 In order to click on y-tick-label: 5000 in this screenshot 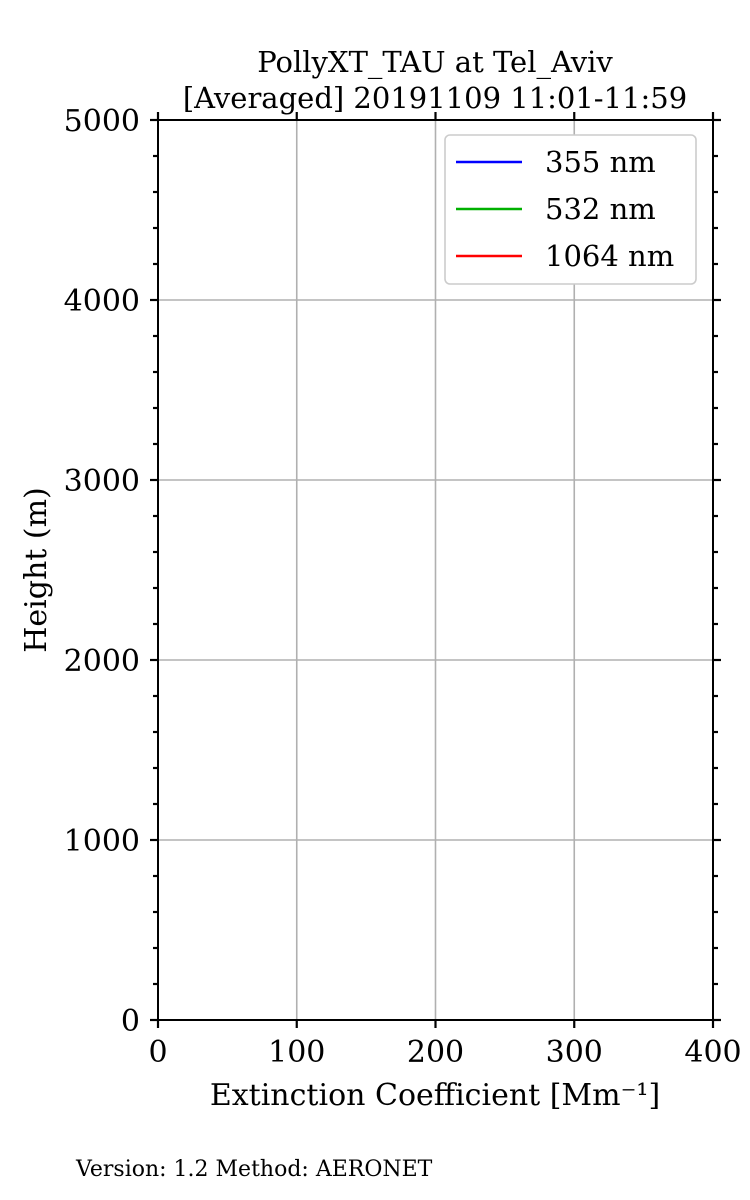, I will do `click(102, 121)`.